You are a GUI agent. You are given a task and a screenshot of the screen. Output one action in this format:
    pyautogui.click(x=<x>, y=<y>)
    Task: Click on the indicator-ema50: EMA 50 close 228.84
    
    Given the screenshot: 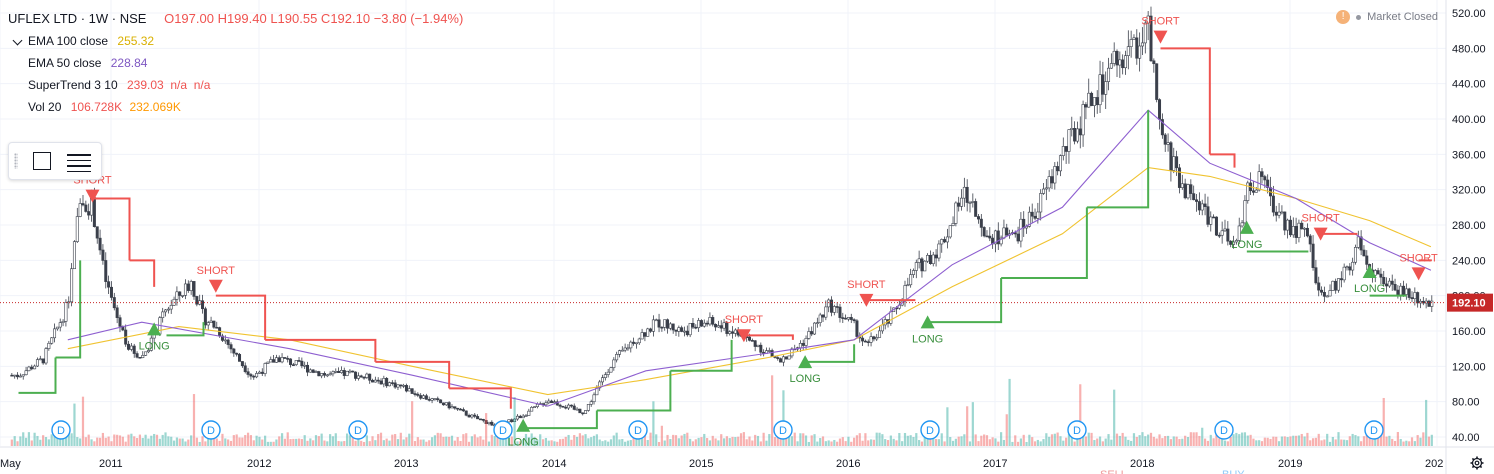 What is the action you would take?
    pyautogui.click(x=235, y=63)
    